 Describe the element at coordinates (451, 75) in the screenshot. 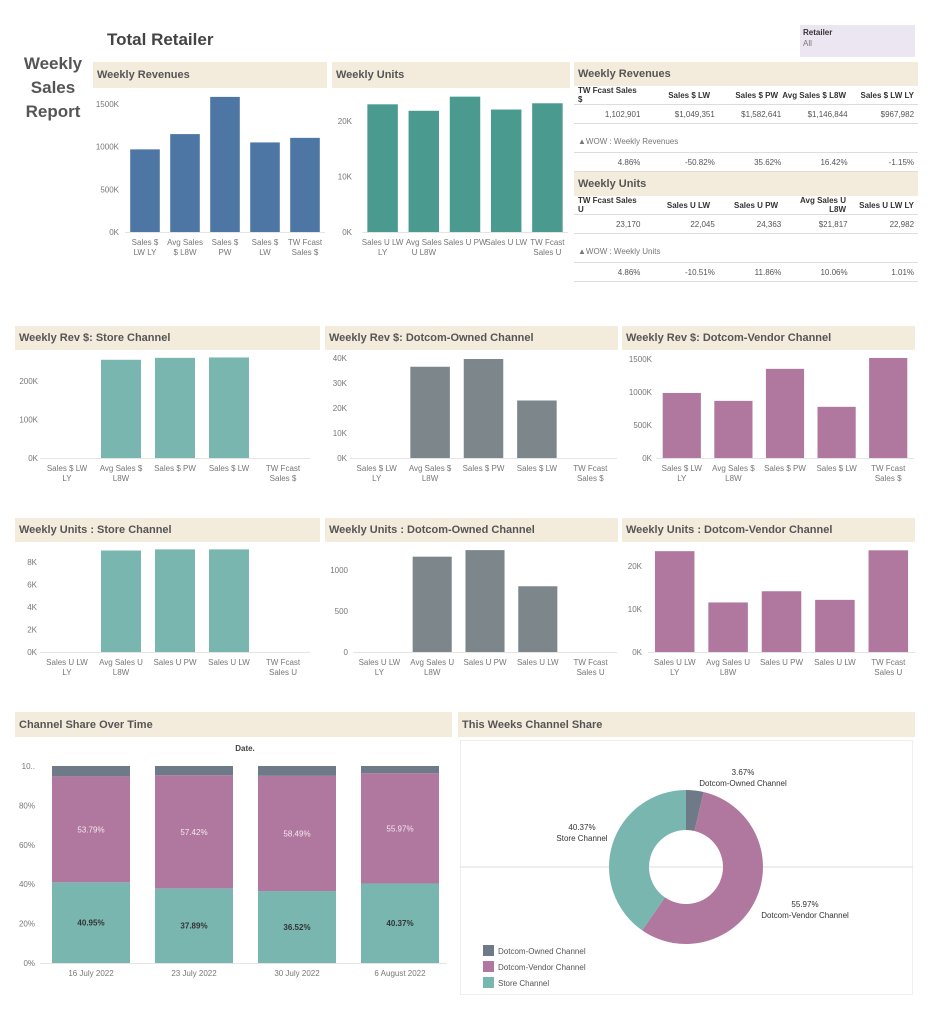

I see `weekly-units-header: Weekly Units` at that location.